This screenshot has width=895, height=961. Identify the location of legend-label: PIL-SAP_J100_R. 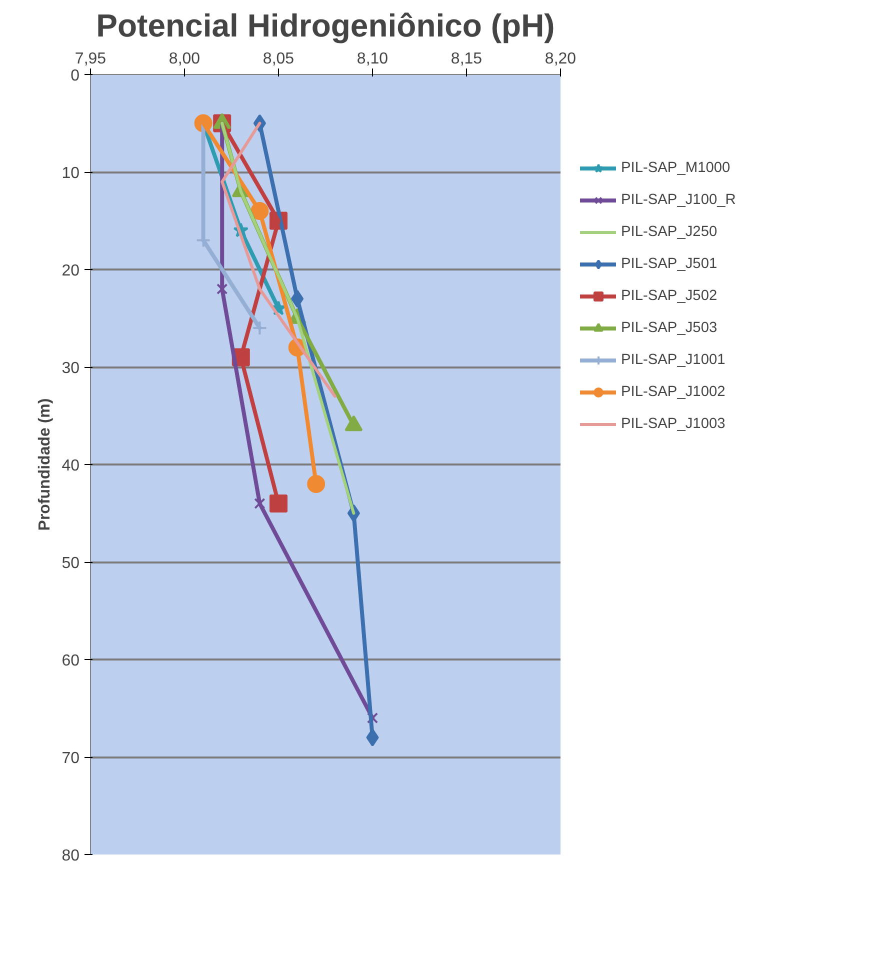
(678, 200).